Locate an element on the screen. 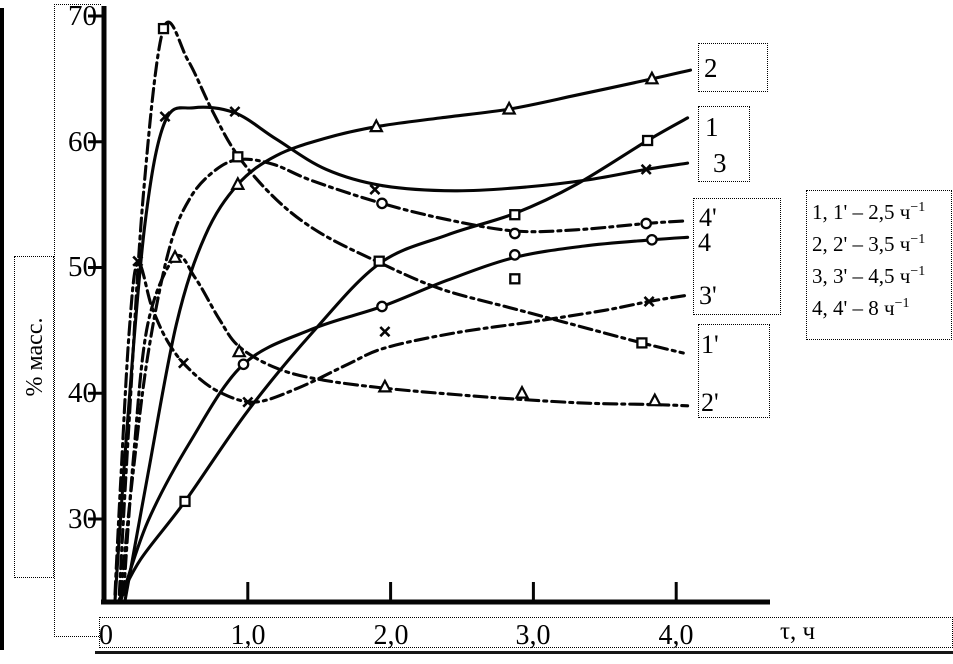  y-tick-label: 40 is located at coordinates (82, 393).